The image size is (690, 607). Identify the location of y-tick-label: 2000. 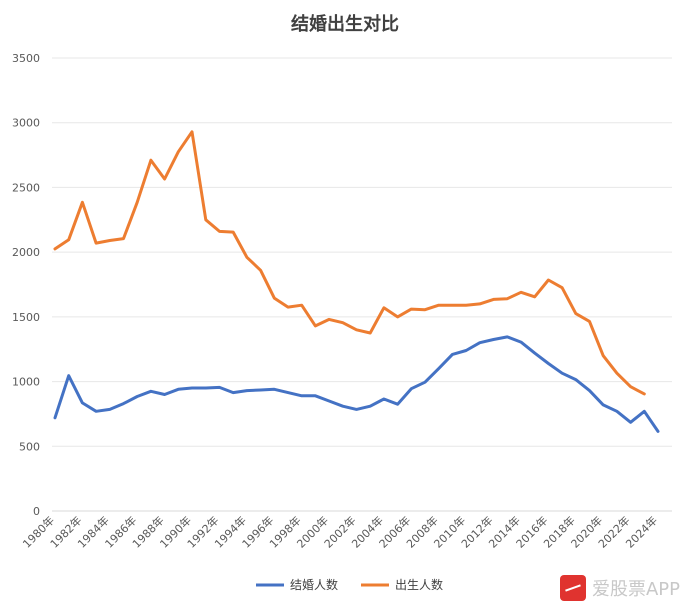
(26, 252).